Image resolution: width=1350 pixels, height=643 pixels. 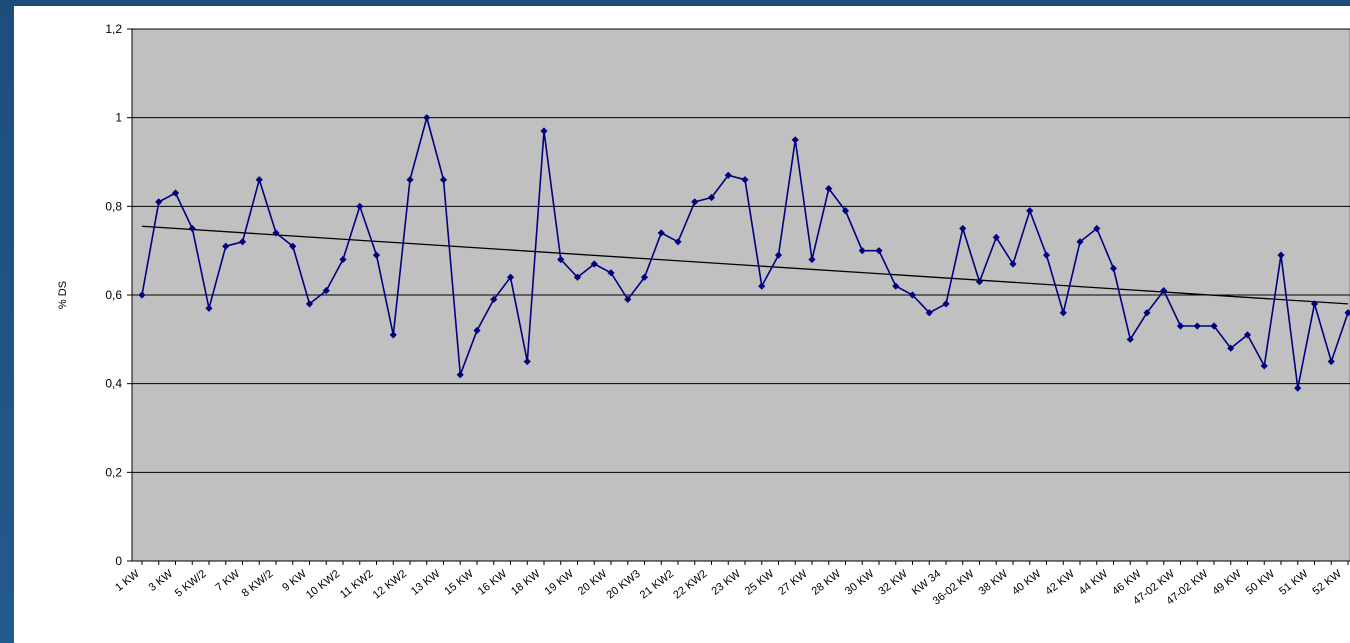 I want to click on x-category-label: 10 KW2, so click(x=323, y=585).